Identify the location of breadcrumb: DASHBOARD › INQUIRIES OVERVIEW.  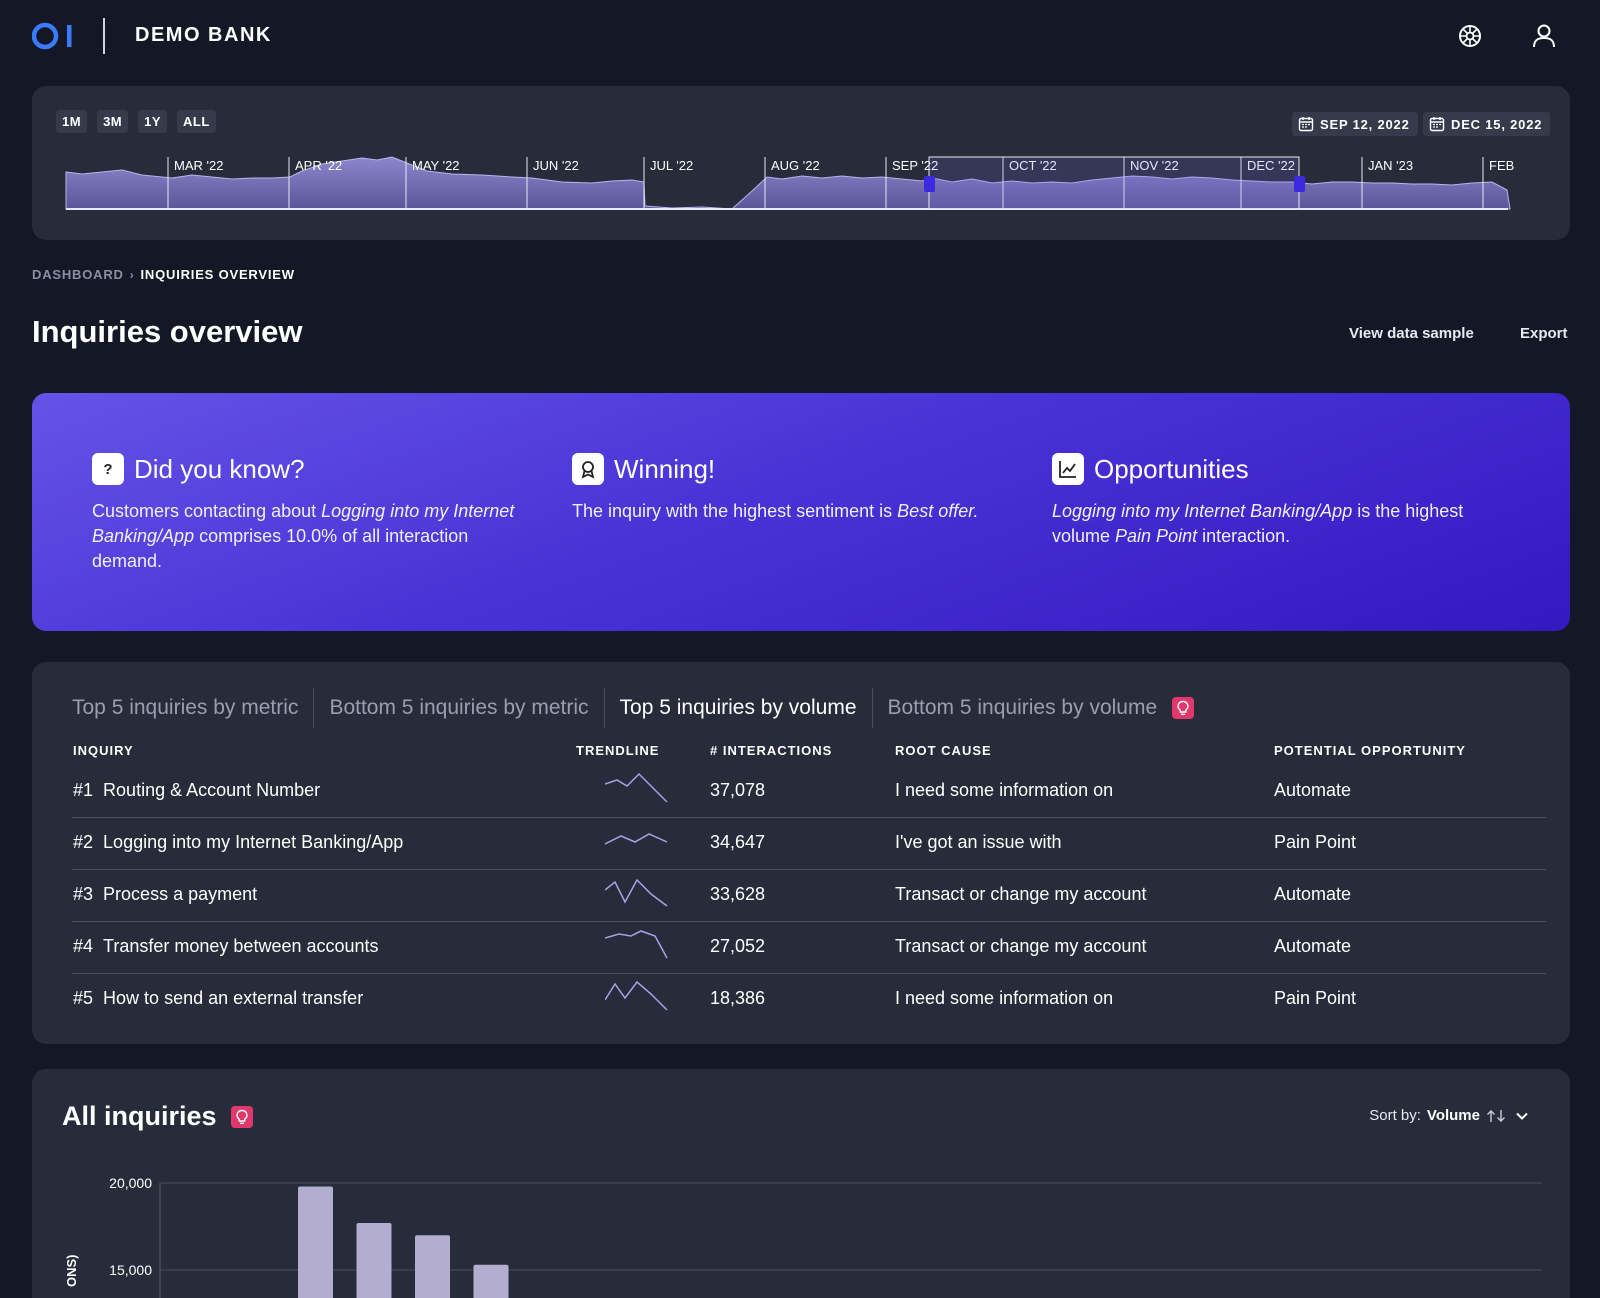
(163, 274).